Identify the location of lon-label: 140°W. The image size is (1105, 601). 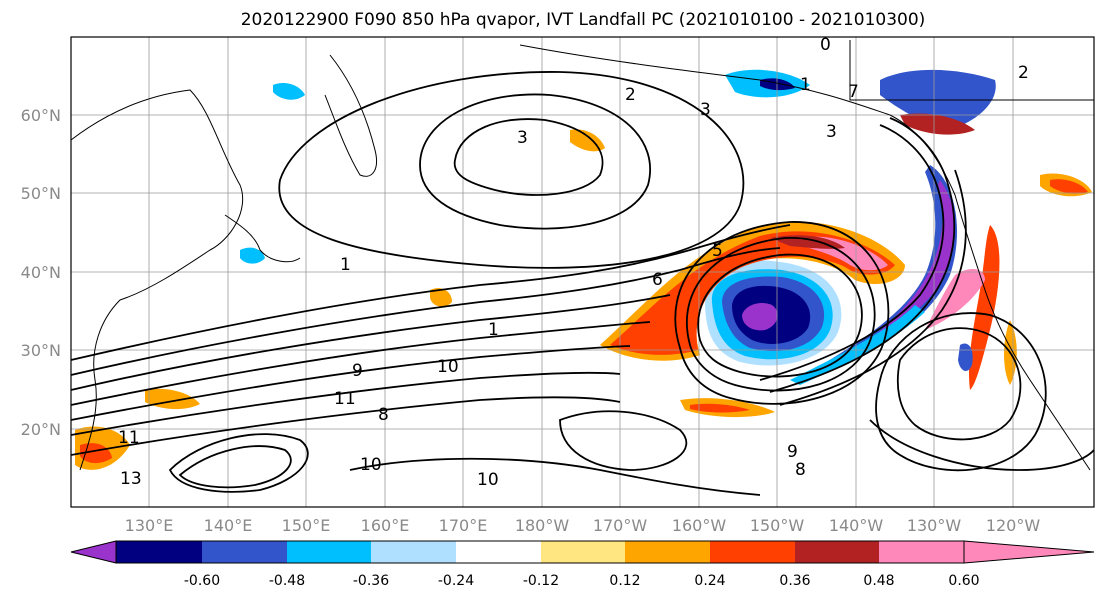
(856, 525).